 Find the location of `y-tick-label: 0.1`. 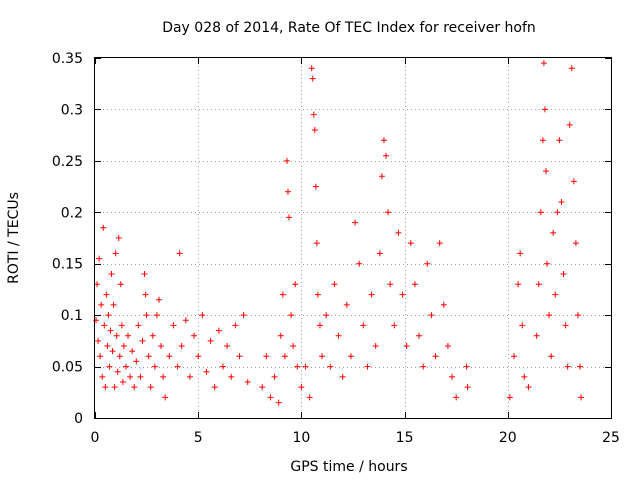

y-tick-label: 0.1 is located at coordinates (72, 316).